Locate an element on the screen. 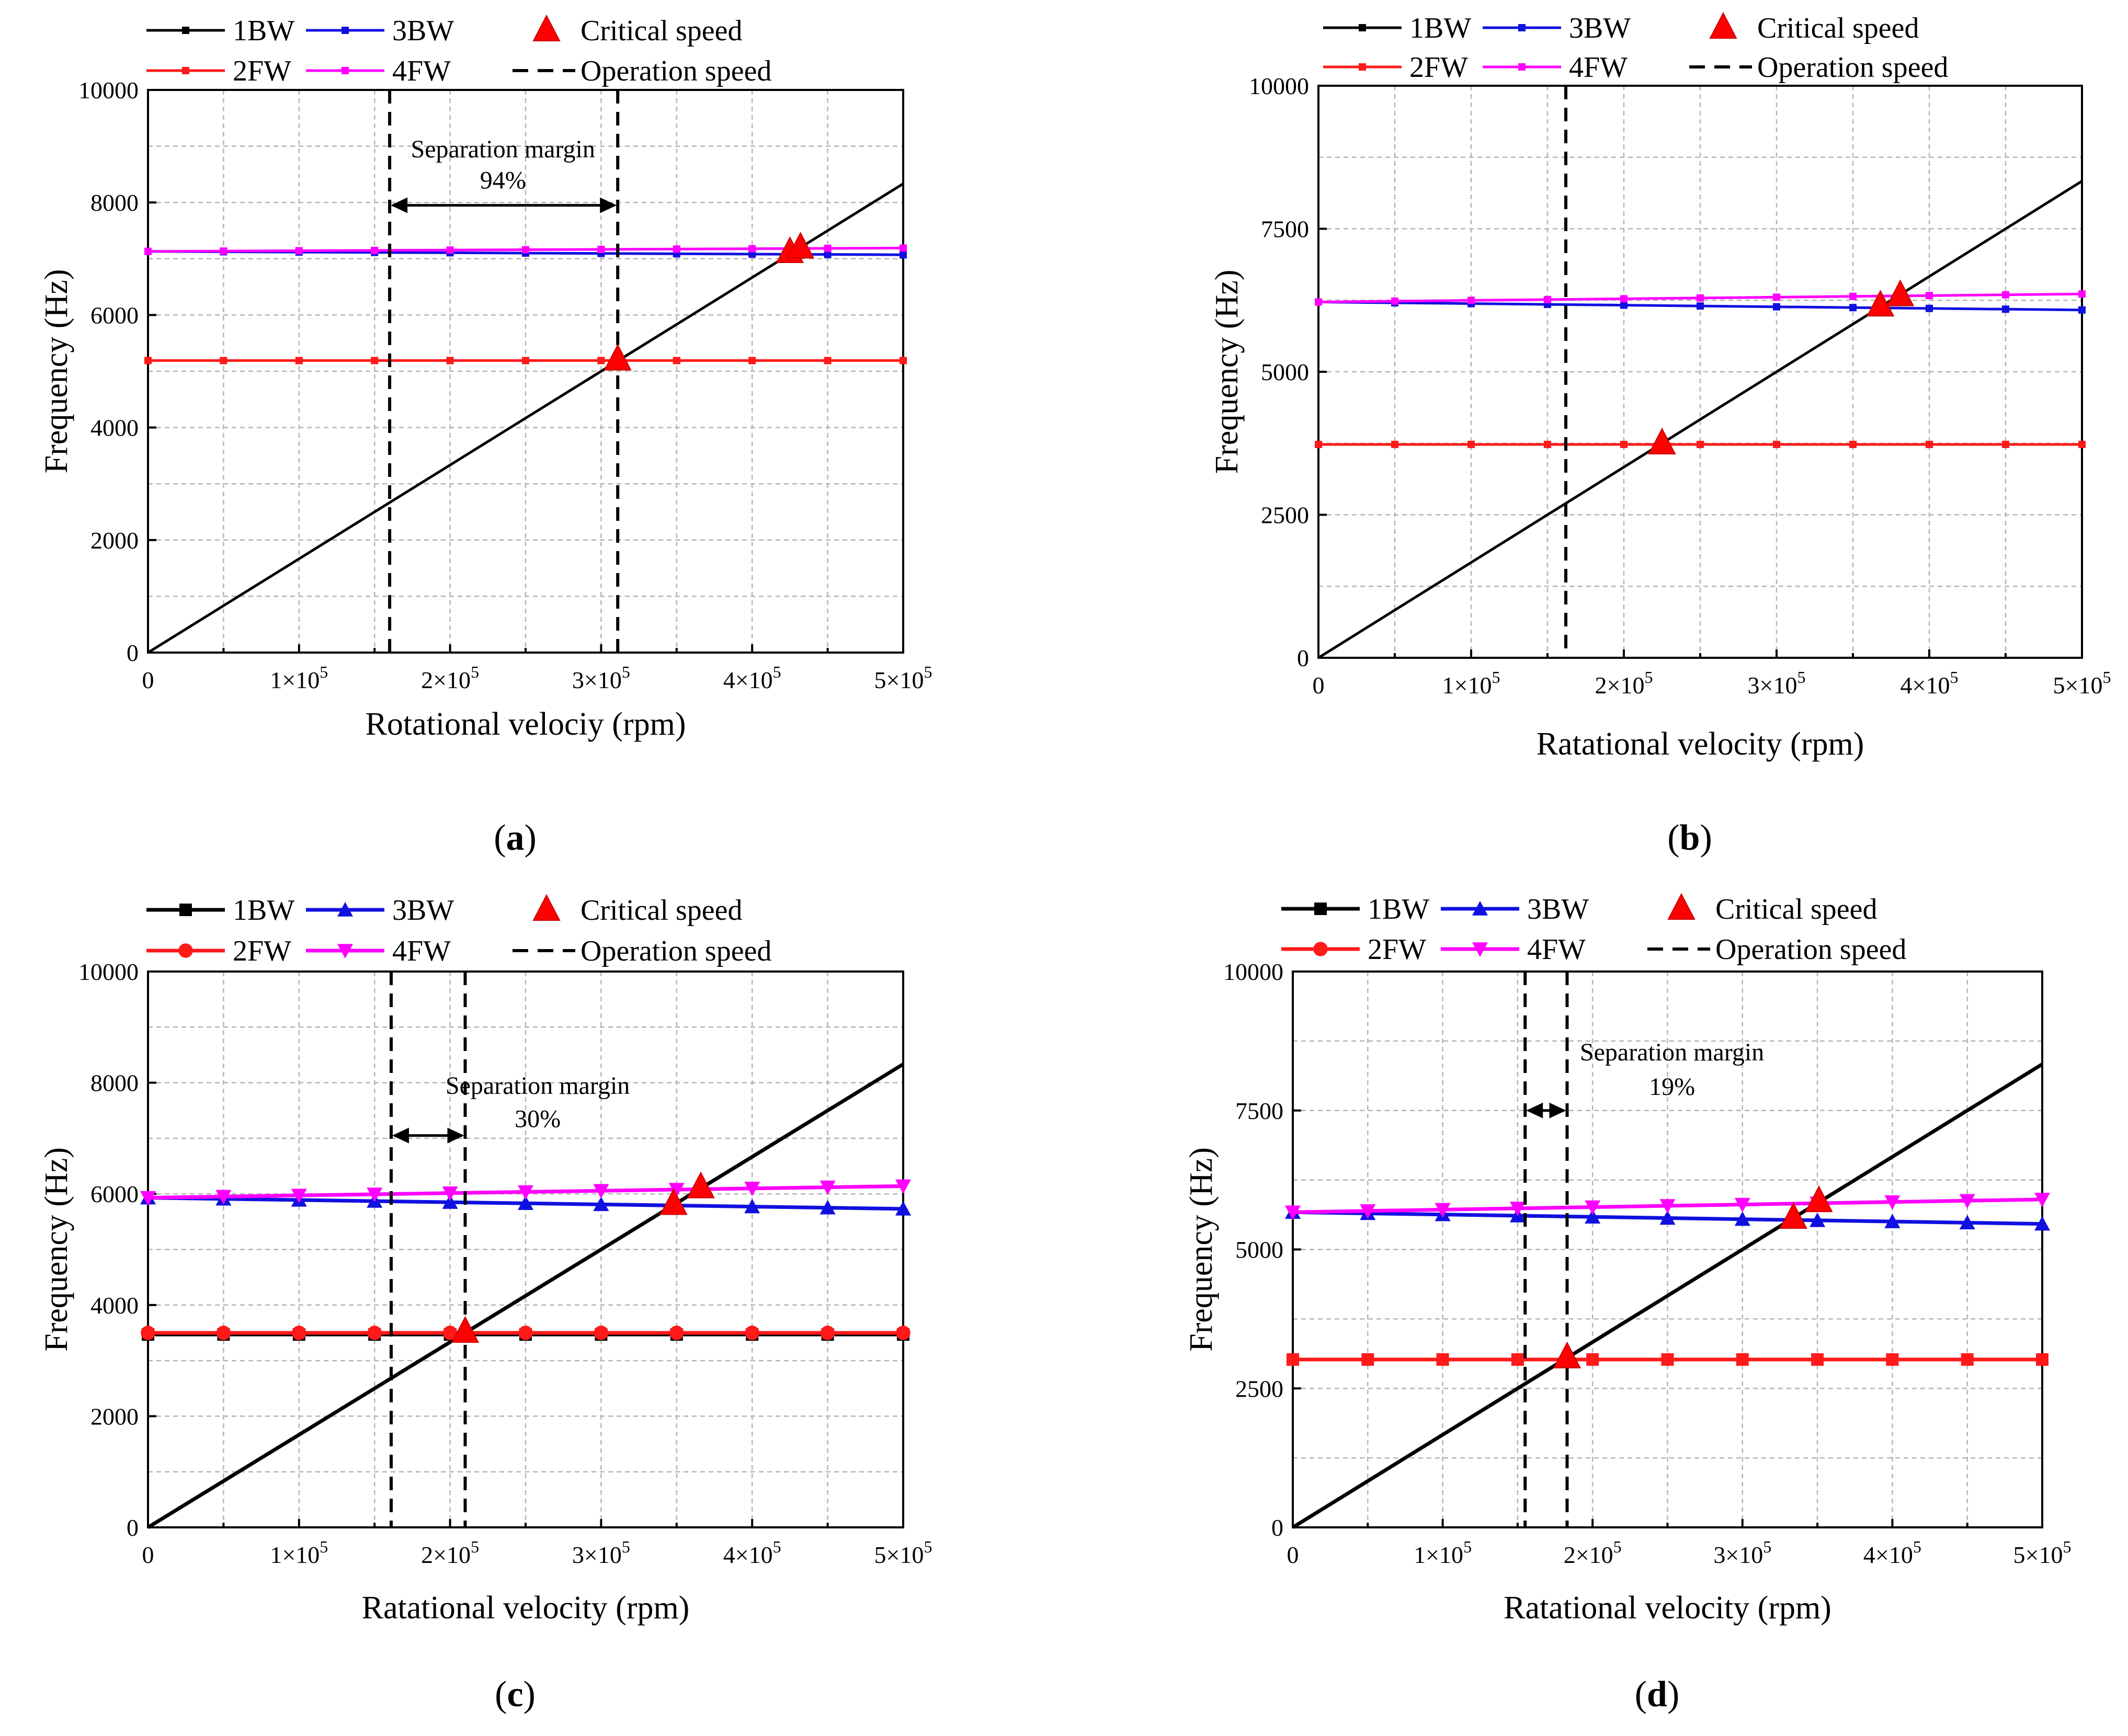  legend-marker-2FW is located at coordinates (1362, 67).